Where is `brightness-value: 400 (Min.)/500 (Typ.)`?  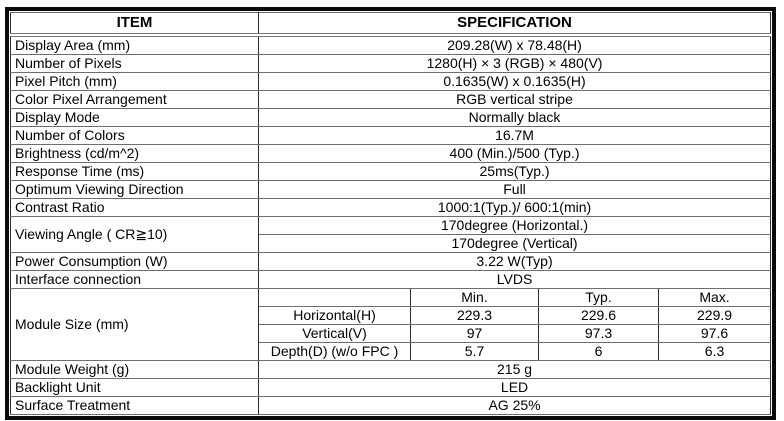 brightness-value: 400 (Min.)/500 (Typ.) is located at coordinates (514, 153).